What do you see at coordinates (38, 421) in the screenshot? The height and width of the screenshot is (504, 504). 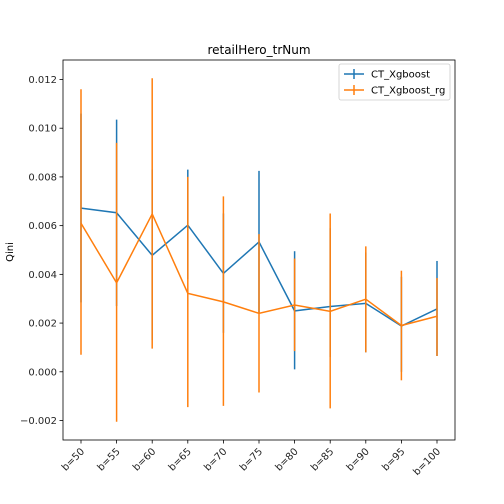 I see `y-tick-label: −0.002` at bounding box center [38, 421].